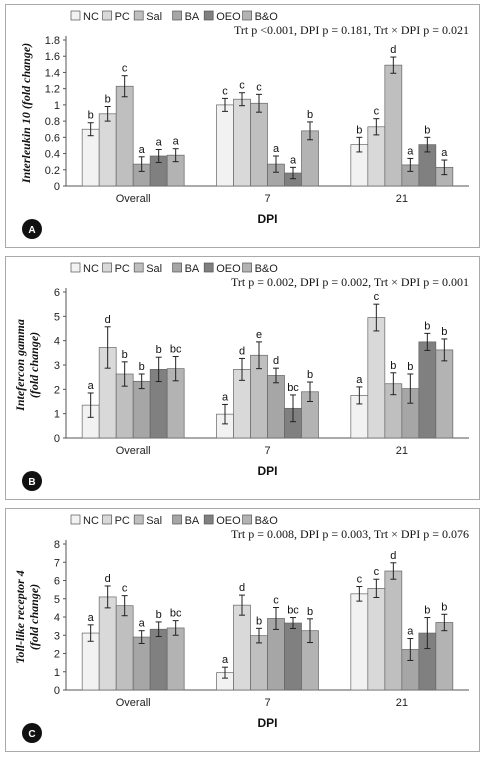  Describe the element at coordinates (52, 90) in the screenshot. I see `y-tick-label: 1.2` at that location.